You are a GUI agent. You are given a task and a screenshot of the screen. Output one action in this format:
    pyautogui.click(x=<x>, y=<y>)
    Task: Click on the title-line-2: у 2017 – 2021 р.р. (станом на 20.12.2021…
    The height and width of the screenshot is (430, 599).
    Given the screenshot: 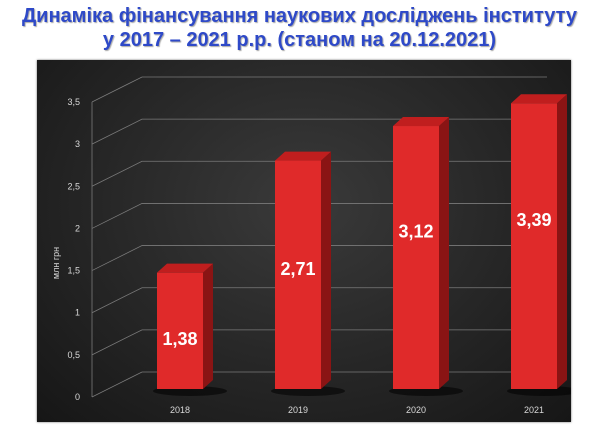 What is the action you would take?
    pyautogui.click(x=299, y=40)
    